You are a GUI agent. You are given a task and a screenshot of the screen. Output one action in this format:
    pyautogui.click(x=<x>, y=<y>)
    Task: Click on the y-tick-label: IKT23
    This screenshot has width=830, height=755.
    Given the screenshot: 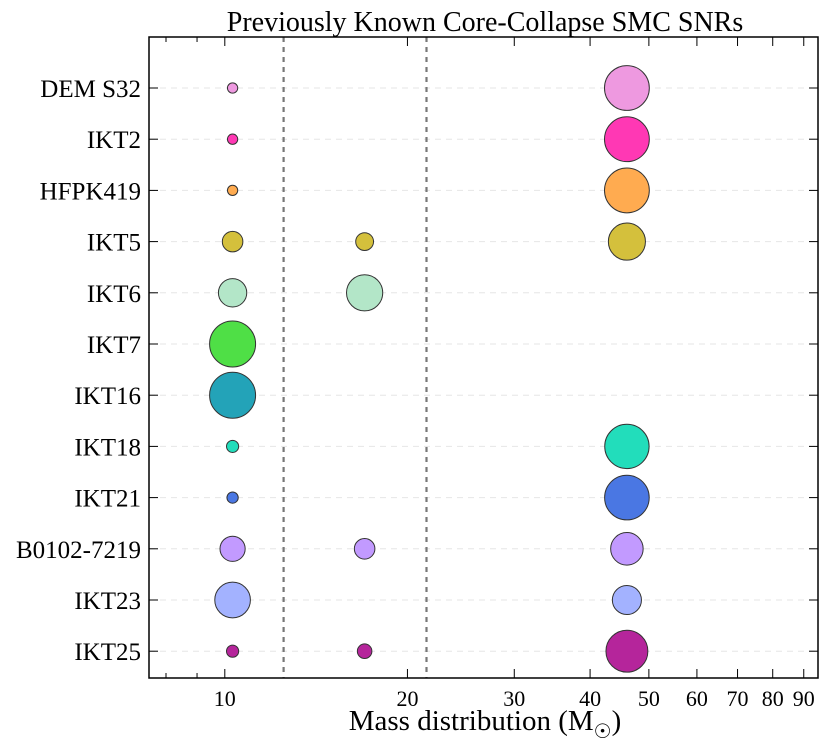 What is the action you would take?
    pyautogui.click(x=107, y=601)
    